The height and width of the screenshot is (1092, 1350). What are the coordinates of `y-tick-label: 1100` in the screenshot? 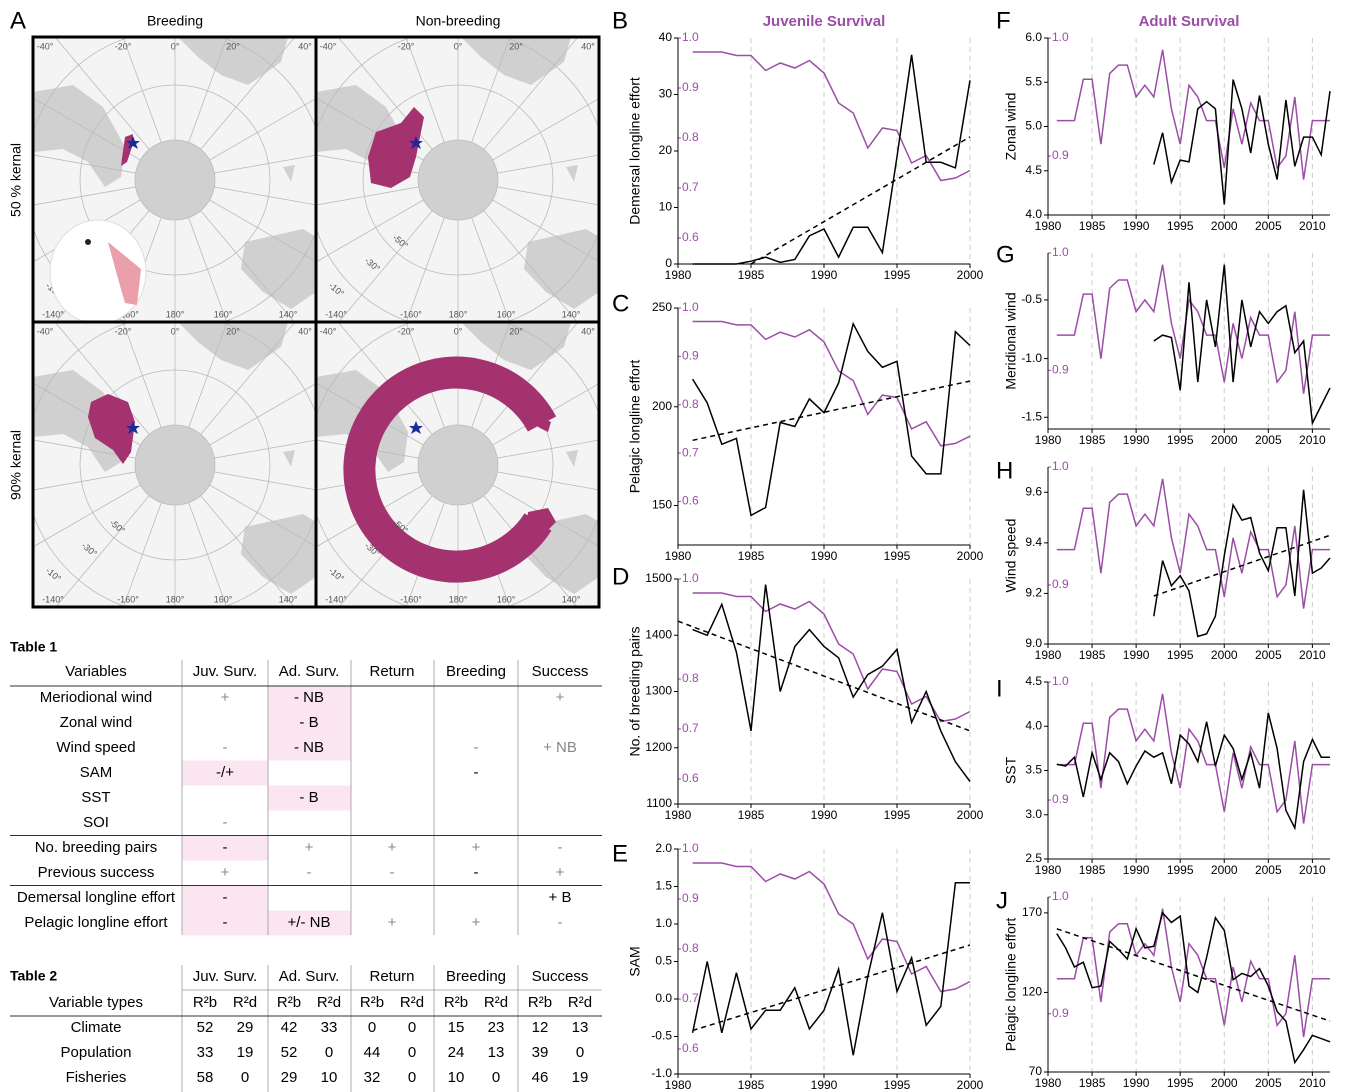 It's located at (659, 803).